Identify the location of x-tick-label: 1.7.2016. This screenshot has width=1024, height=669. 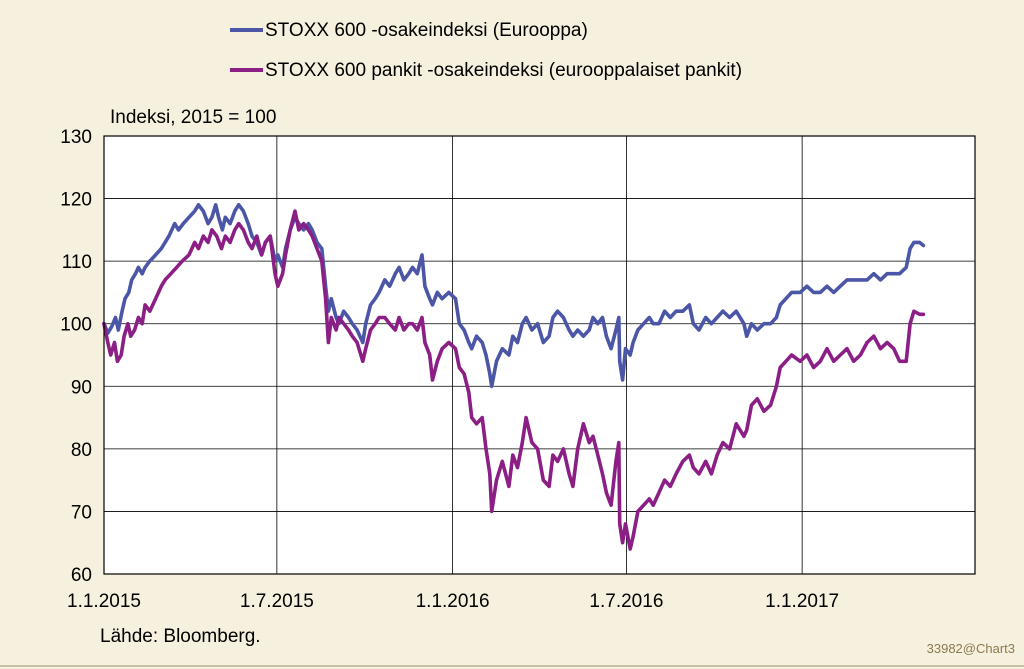
(626, 601).